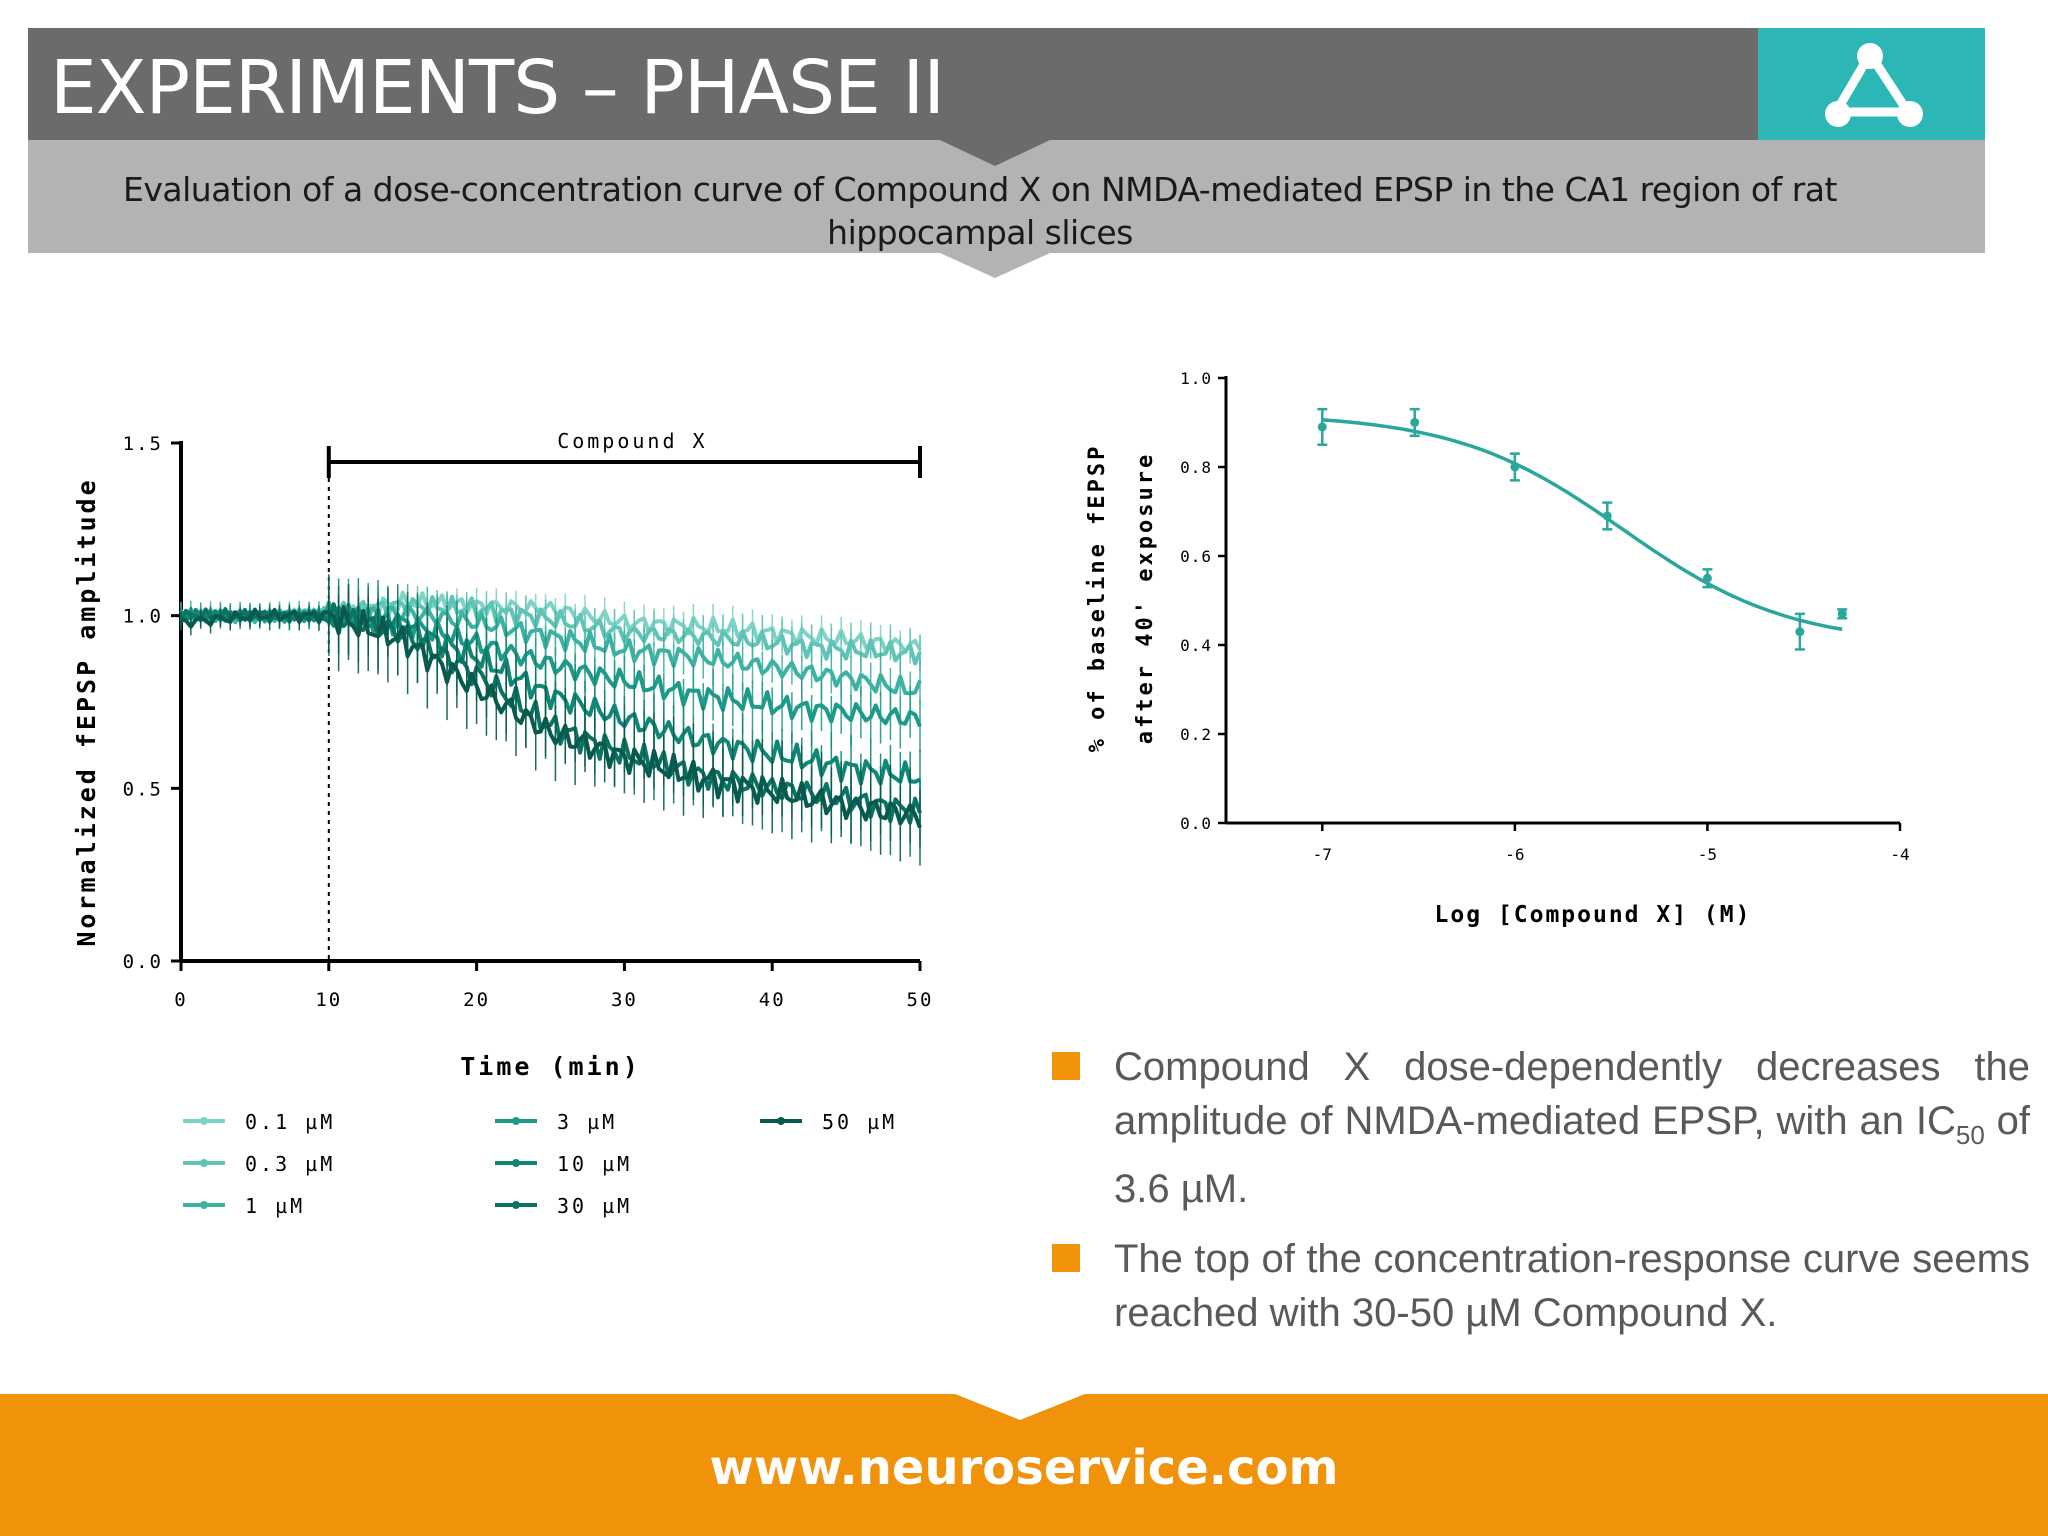 This screenshot has height=1536, width=2048. Describe the element at coordinates (594, 1164) in the screenshot. I see `legend-label: 10 µM` at that location.